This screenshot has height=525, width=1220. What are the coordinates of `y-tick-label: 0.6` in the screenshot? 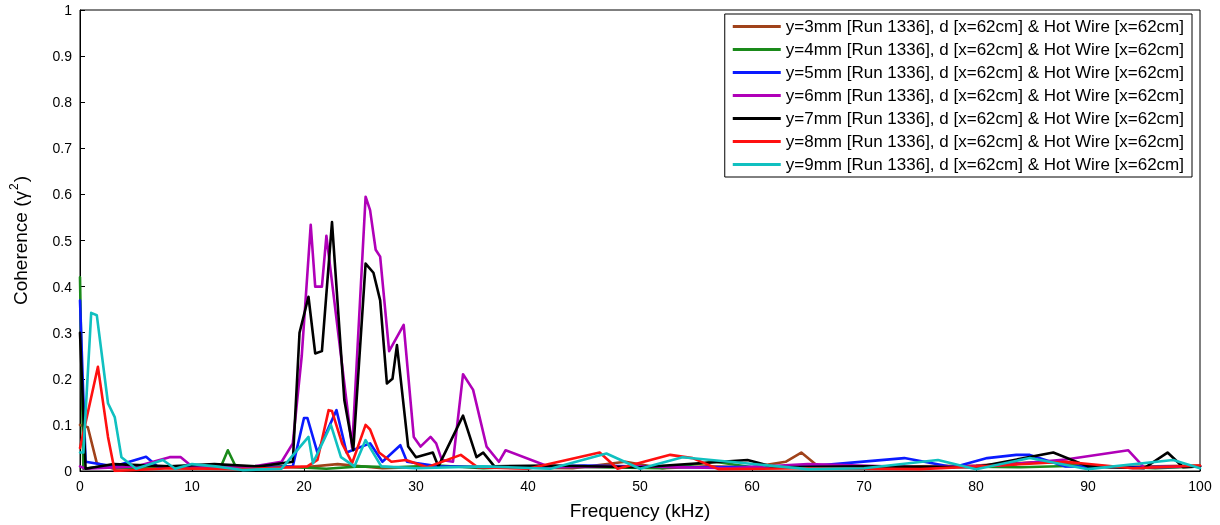 It's located at (62, 194).